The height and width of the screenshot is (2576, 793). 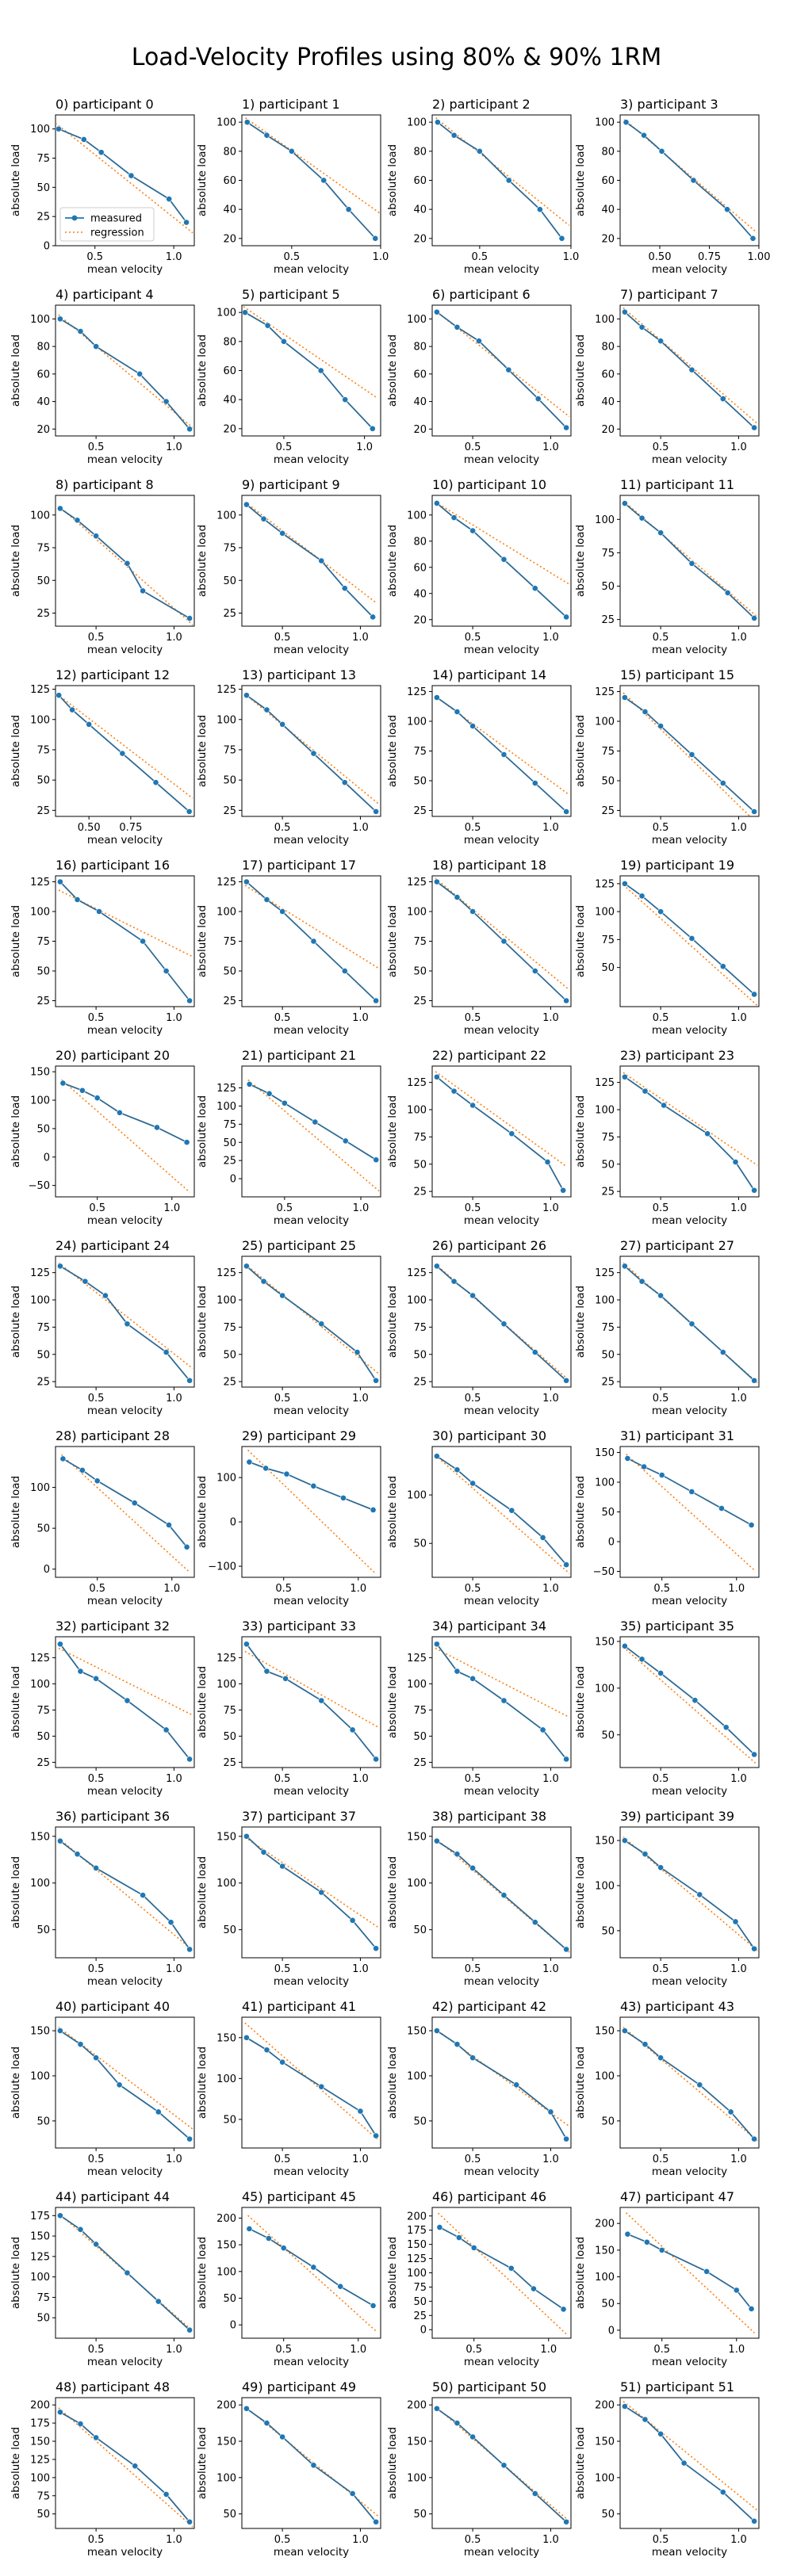 What do you see at coordinates (482, 104) in the screenshot?
I see `subplot-title: 2) participant 2` at bounding box center [482, 104].